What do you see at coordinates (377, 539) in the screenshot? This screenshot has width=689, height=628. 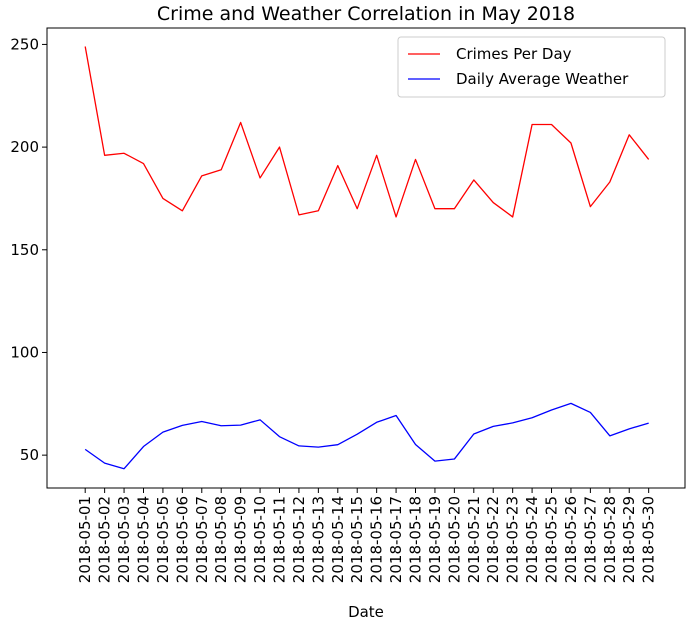 I see `x-tick-label: 2018-05-16` at bounding box center [377, 539].